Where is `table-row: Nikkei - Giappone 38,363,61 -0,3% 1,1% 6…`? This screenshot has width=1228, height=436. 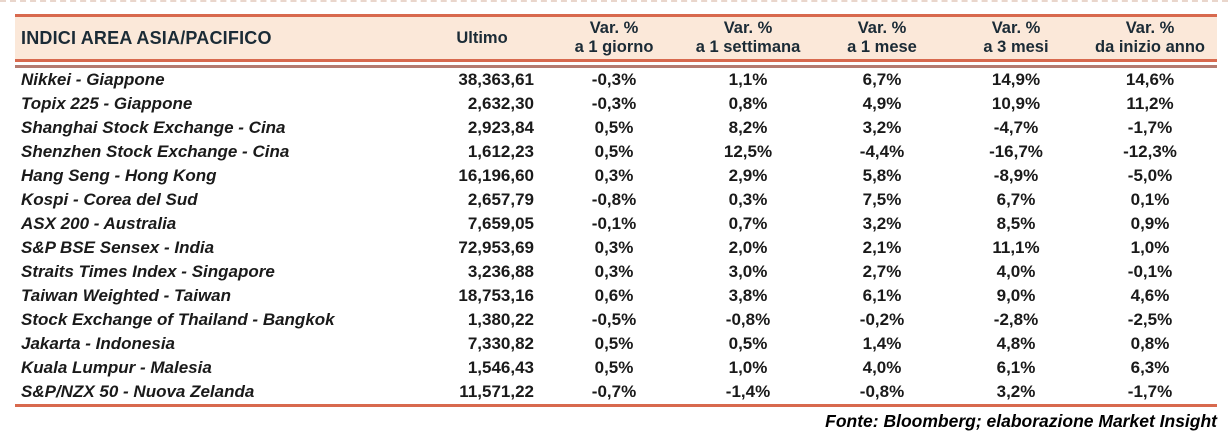
table-row: Nikkei - Giappone 38,363,61 -0,3% 1,1% 6… is located at coordinates (616, 80).